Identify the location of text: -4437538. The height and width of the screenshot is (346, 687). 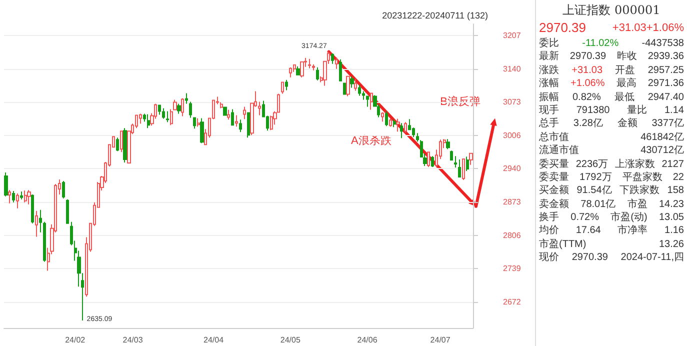
(663, 43).